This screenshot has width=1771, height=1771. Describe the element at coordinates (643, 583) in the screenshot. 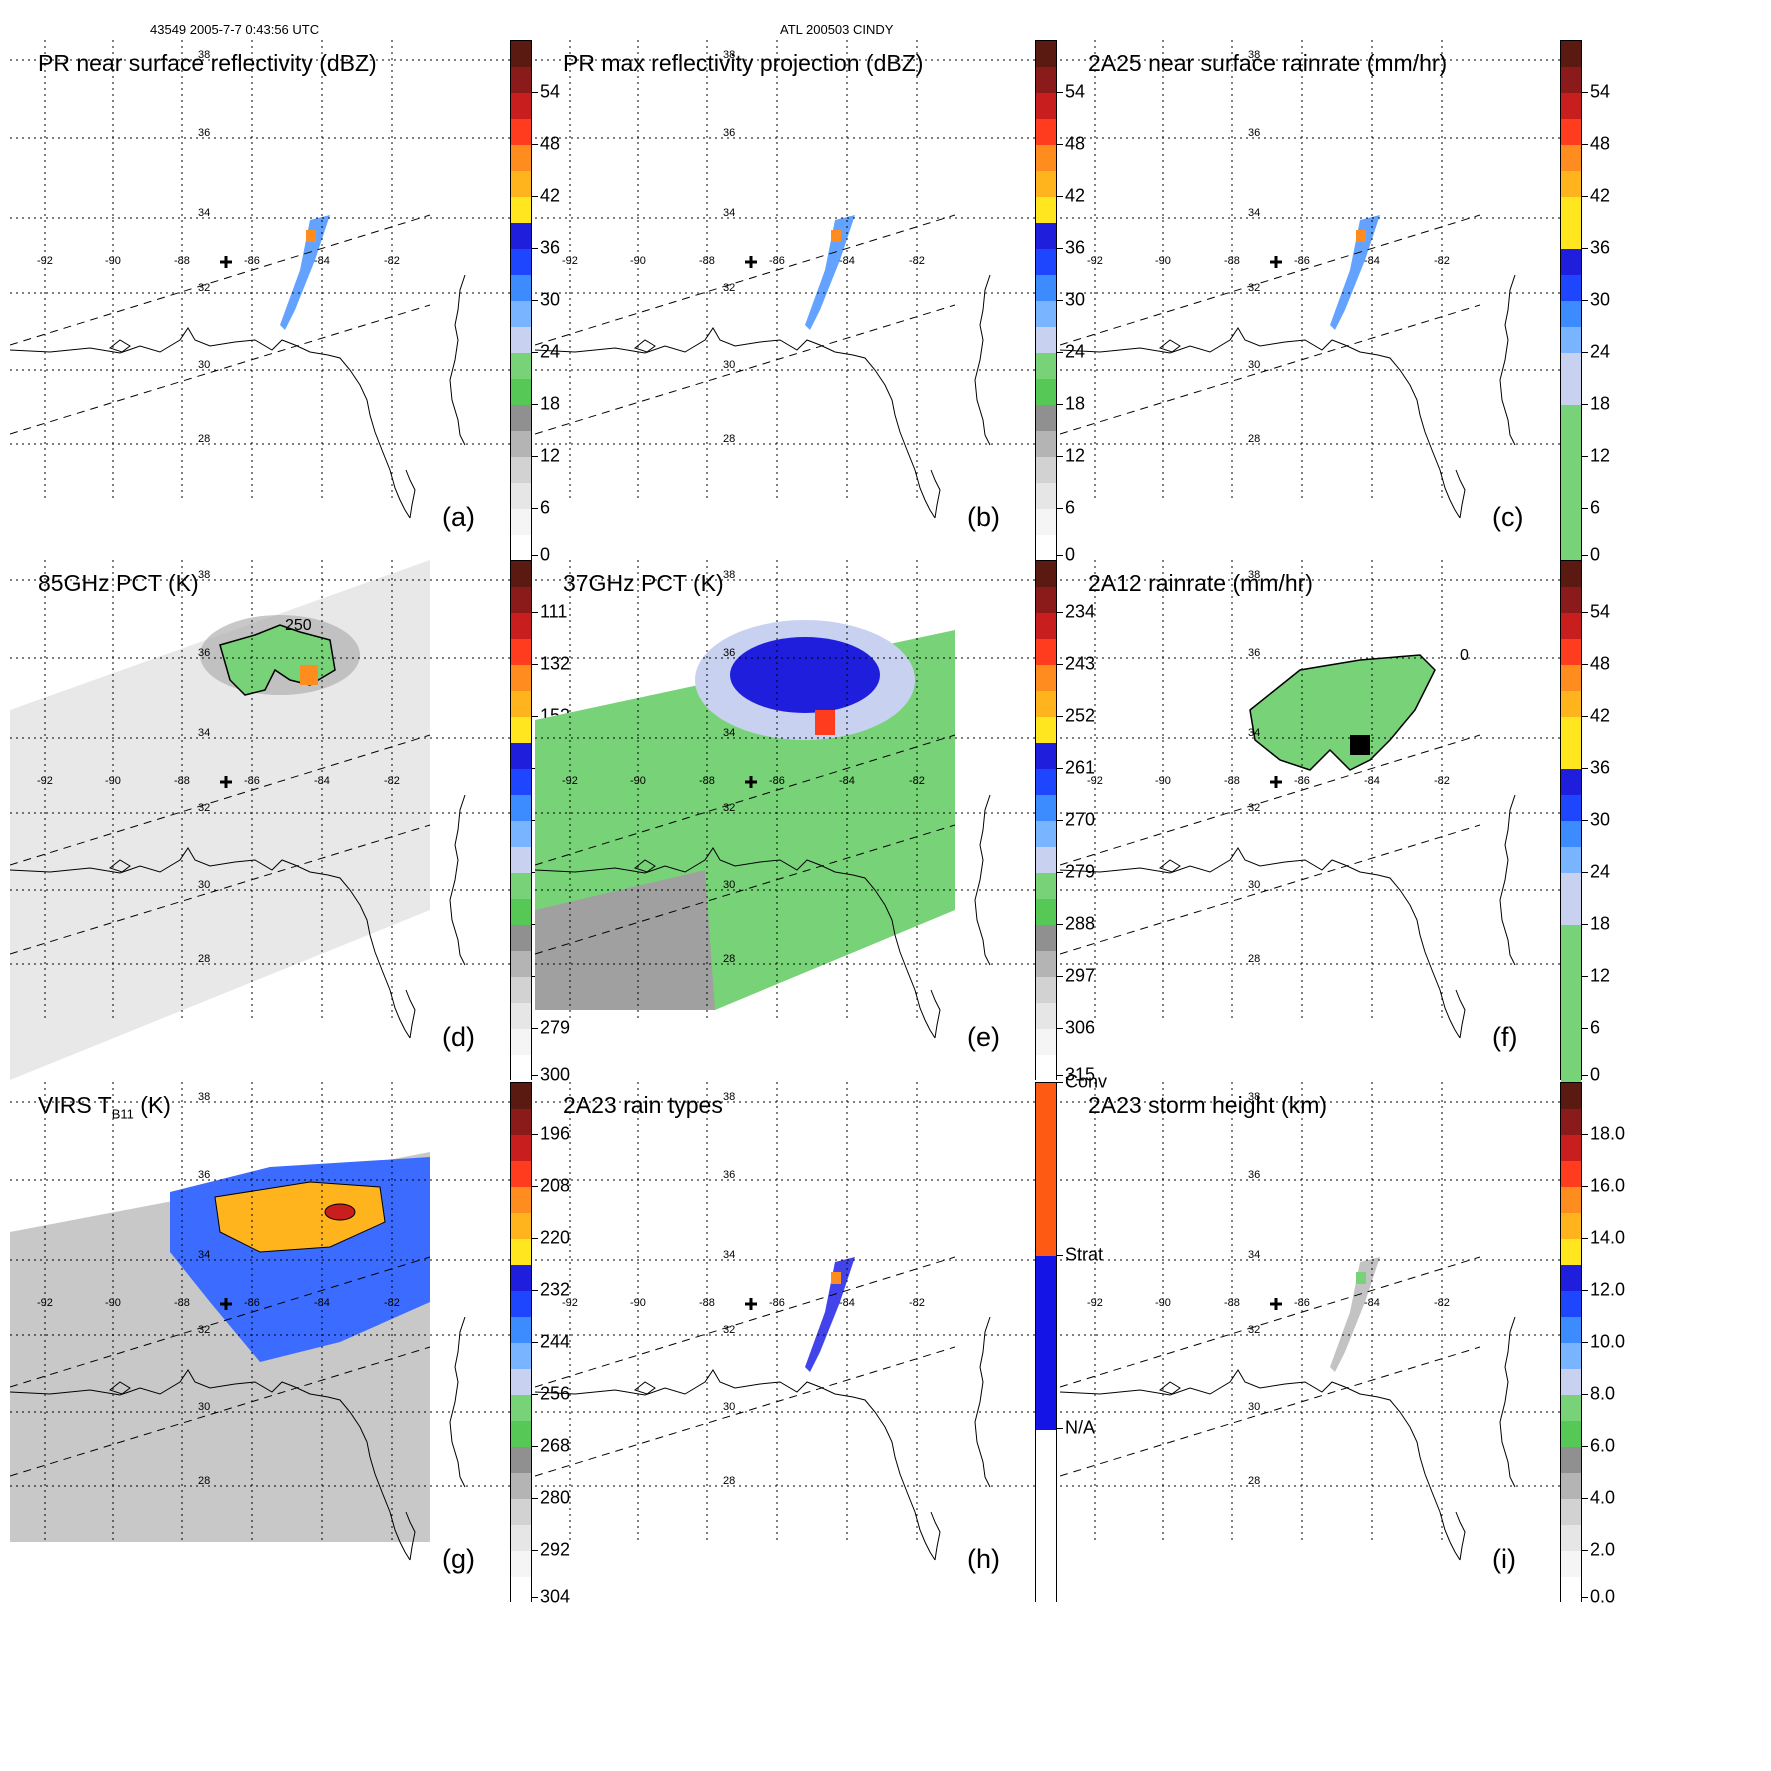

I see `panel-title: 37GHz PCT (K)` at that location.